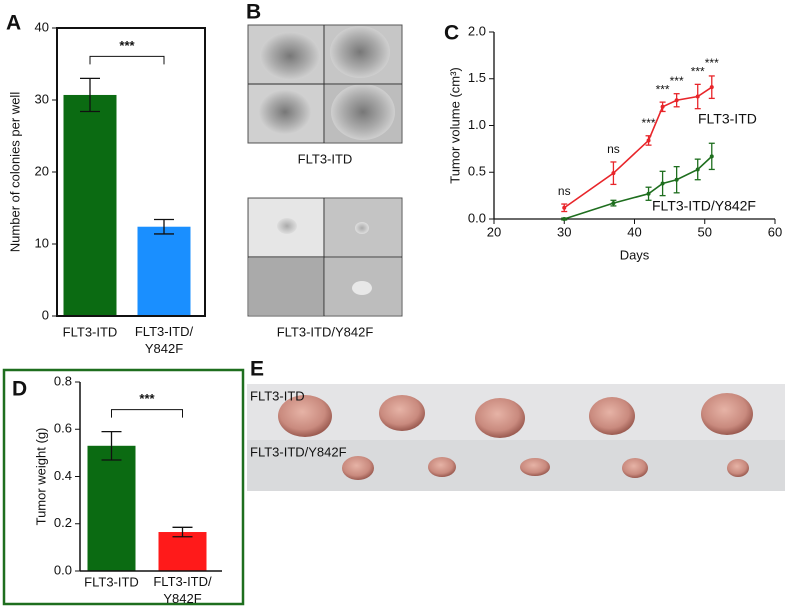 The image size is (787, 608). What do you see at coordinates (775, 231) in the screenshot?
I see `x-tick-label: 60` at bounding box center [775, 231].